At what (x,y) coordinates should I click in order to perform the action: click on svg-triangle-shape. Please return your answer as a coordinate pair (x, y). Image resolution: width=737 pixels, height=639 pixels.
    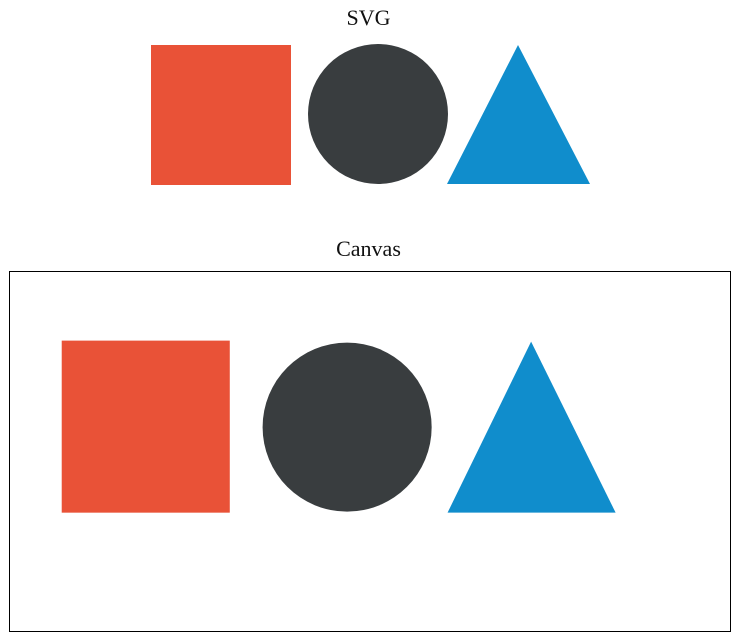
    Looking at the image, I should click on (518, 114).